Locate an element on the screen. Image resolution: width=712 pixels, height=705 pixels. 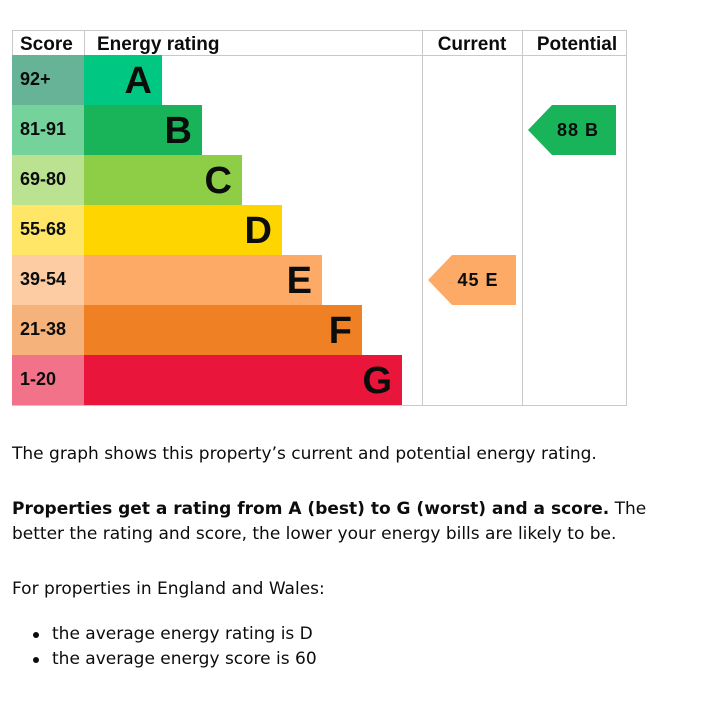
potential-rating-arrow-shape is located at coordinates (572, 130).